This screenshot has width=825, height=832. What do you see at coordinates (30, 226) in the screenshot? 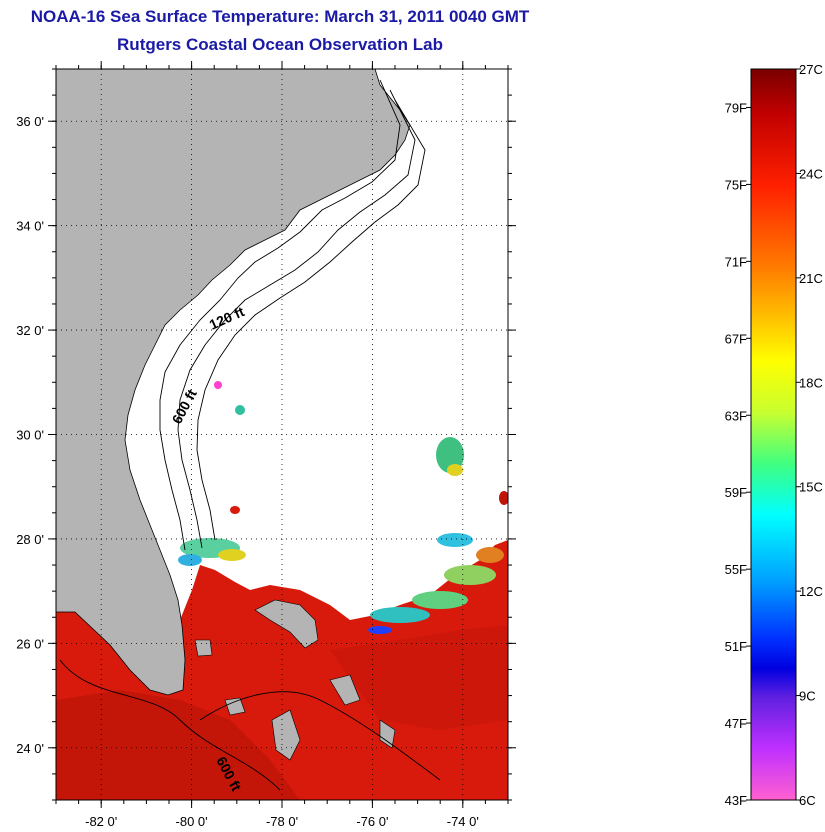
I see `lat-tick-label: 34 0'` at bounding box center [30, 226].